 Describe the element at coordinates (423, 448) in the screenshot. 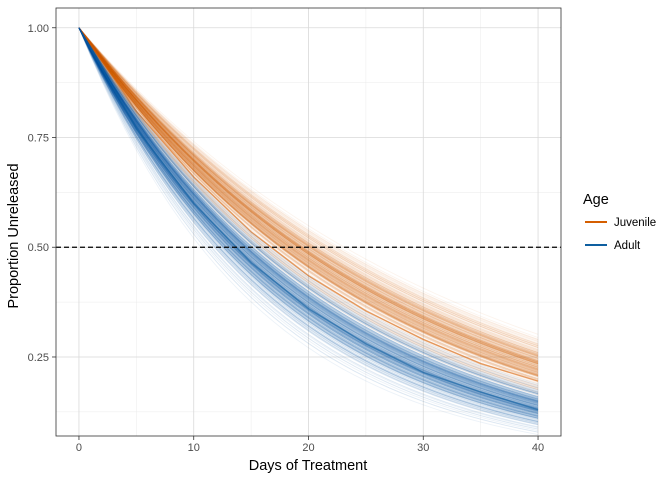

I see `x-tick-label: 30` at that location.